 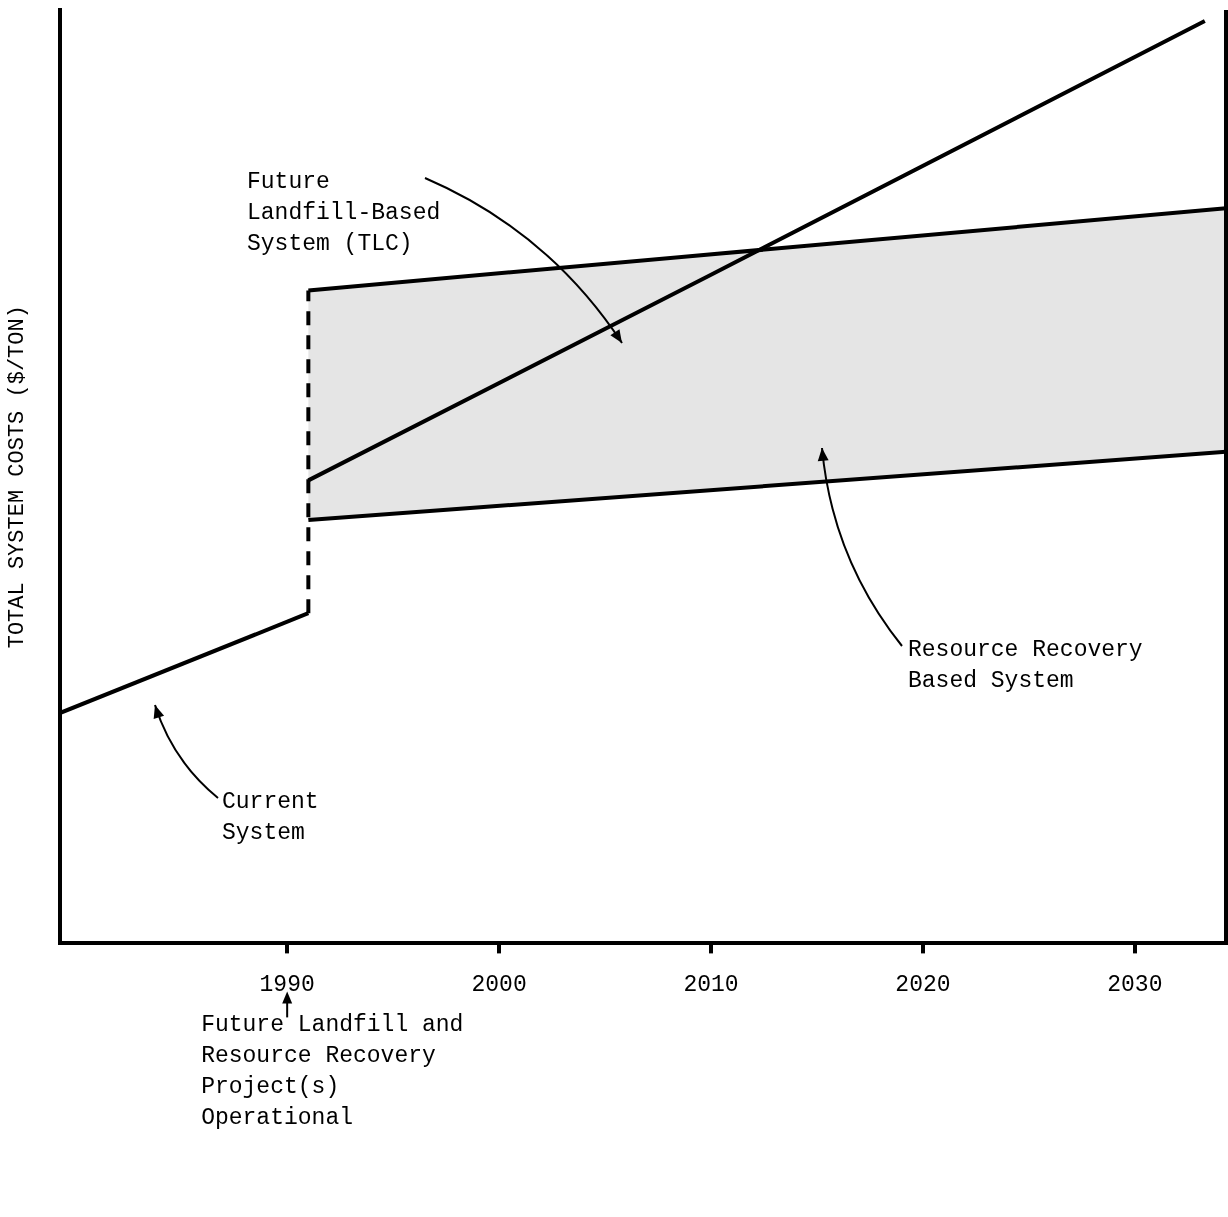 What do you see at coordinates (1025, 665) in the screenshot?
I see `annotation: Resource Recovery Based System` at bounding box center [1025, 665].